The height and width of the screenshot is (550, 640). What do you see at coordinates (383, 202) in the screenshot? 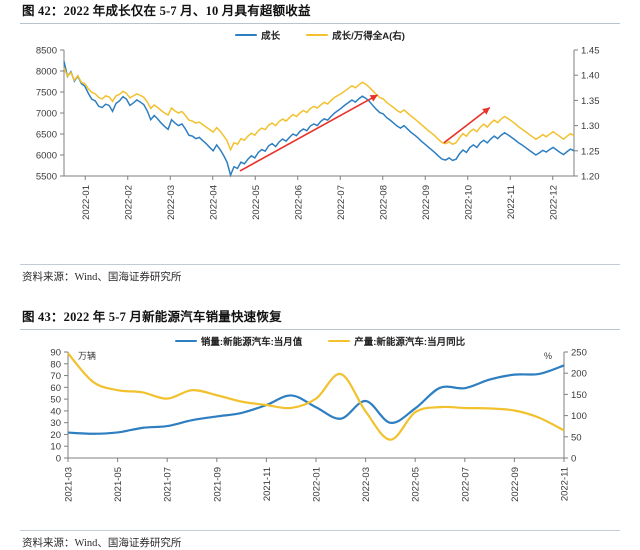
I see `x-tick-label: 2022-08` at bounding box center [383, 202].